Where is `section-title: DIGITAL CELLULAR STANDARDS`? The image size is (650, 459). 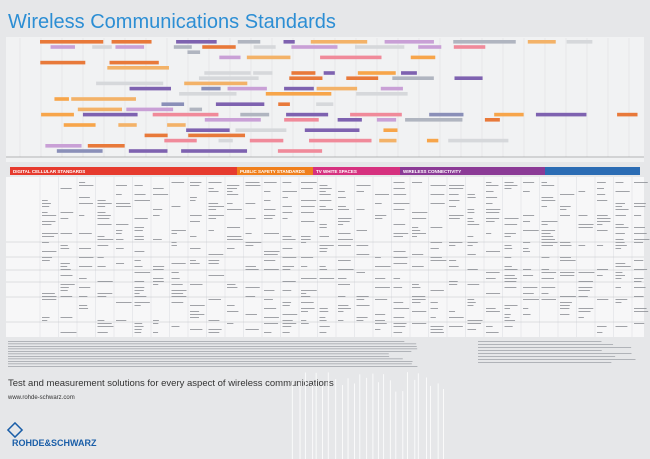 section-title: DIGITAL CELLULAR STANDARDS is located at coordinates (49, 171).